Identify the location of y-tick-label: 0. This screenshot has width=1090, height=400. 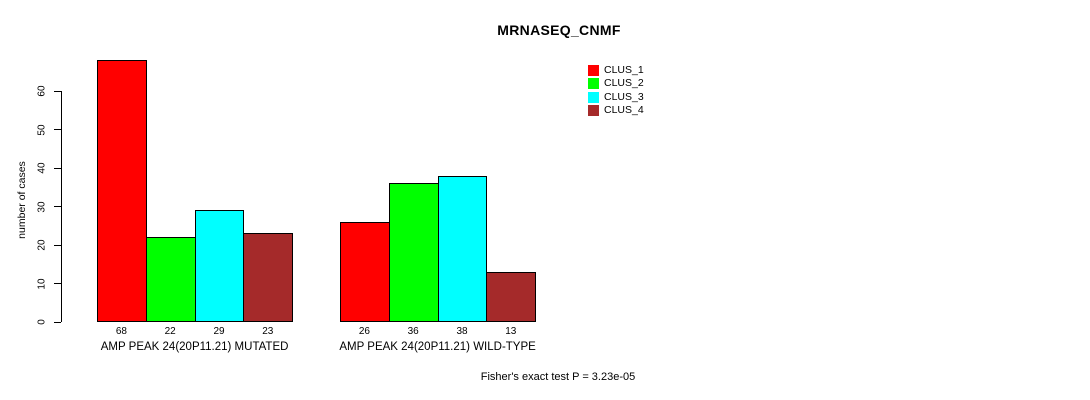
(42, 322).